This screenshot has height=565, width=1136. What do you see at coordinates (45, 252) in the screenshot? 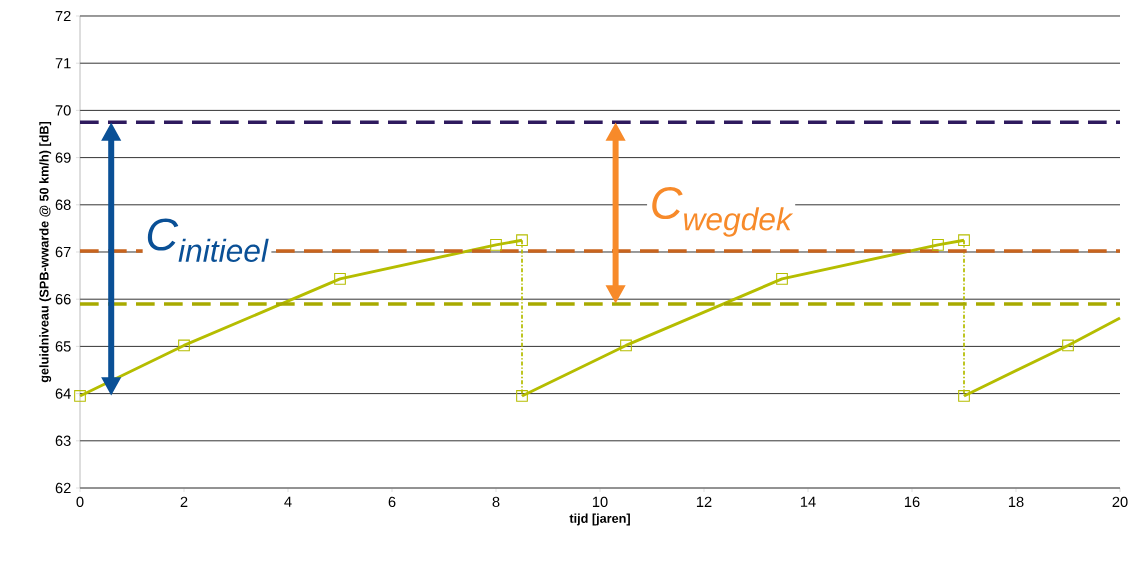
I see `y-axis-title: geluidniveau (SPB-wwarde @ 50 km/h) [dB]` at bounding box center [45, 252].